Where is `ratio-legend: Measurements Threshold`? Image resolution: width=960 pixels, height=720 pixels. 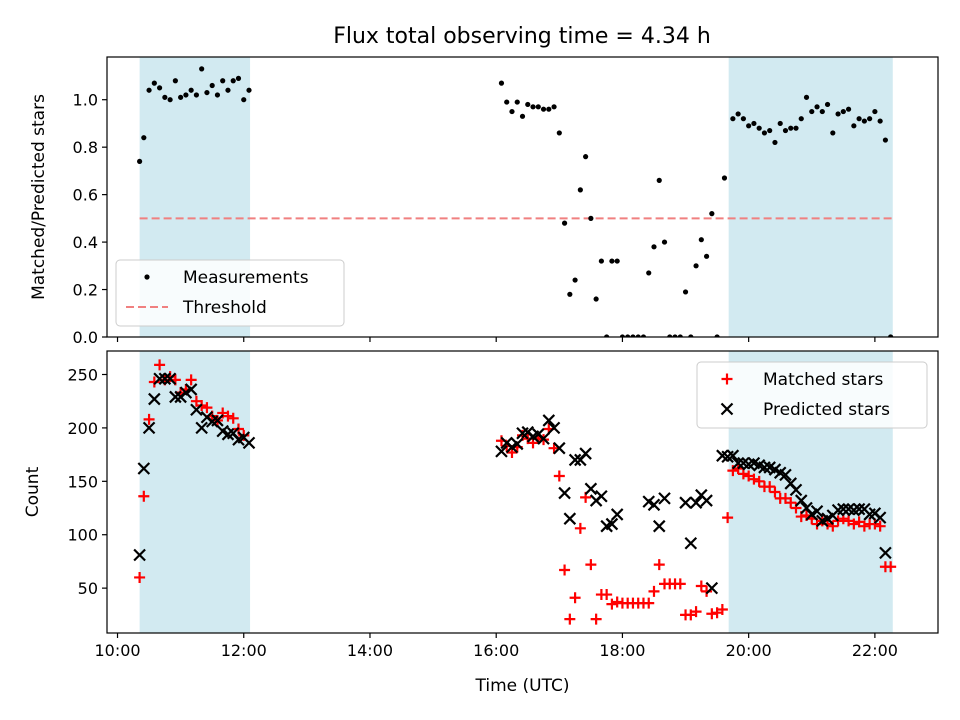
ratio-legend: Measurements Threshold is located at coordinates (230, 293).